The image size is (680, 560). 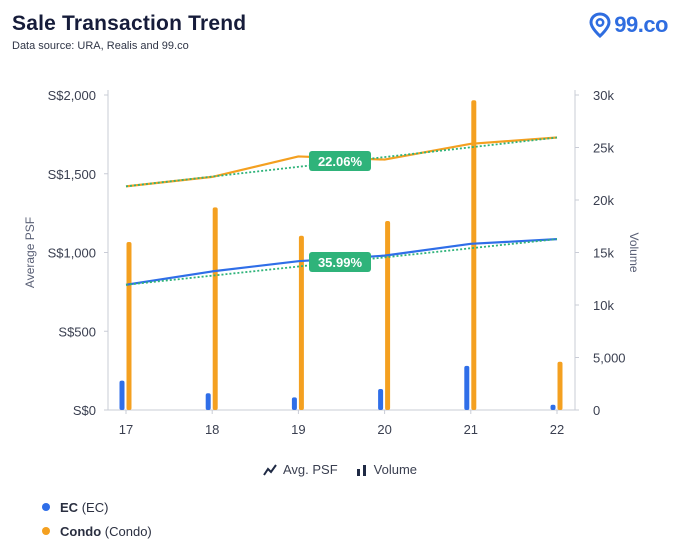 What do you see at coordinates (361, 470) in the screenshot?
I see `bar-chart-icon` at bounding box center [361, 470].